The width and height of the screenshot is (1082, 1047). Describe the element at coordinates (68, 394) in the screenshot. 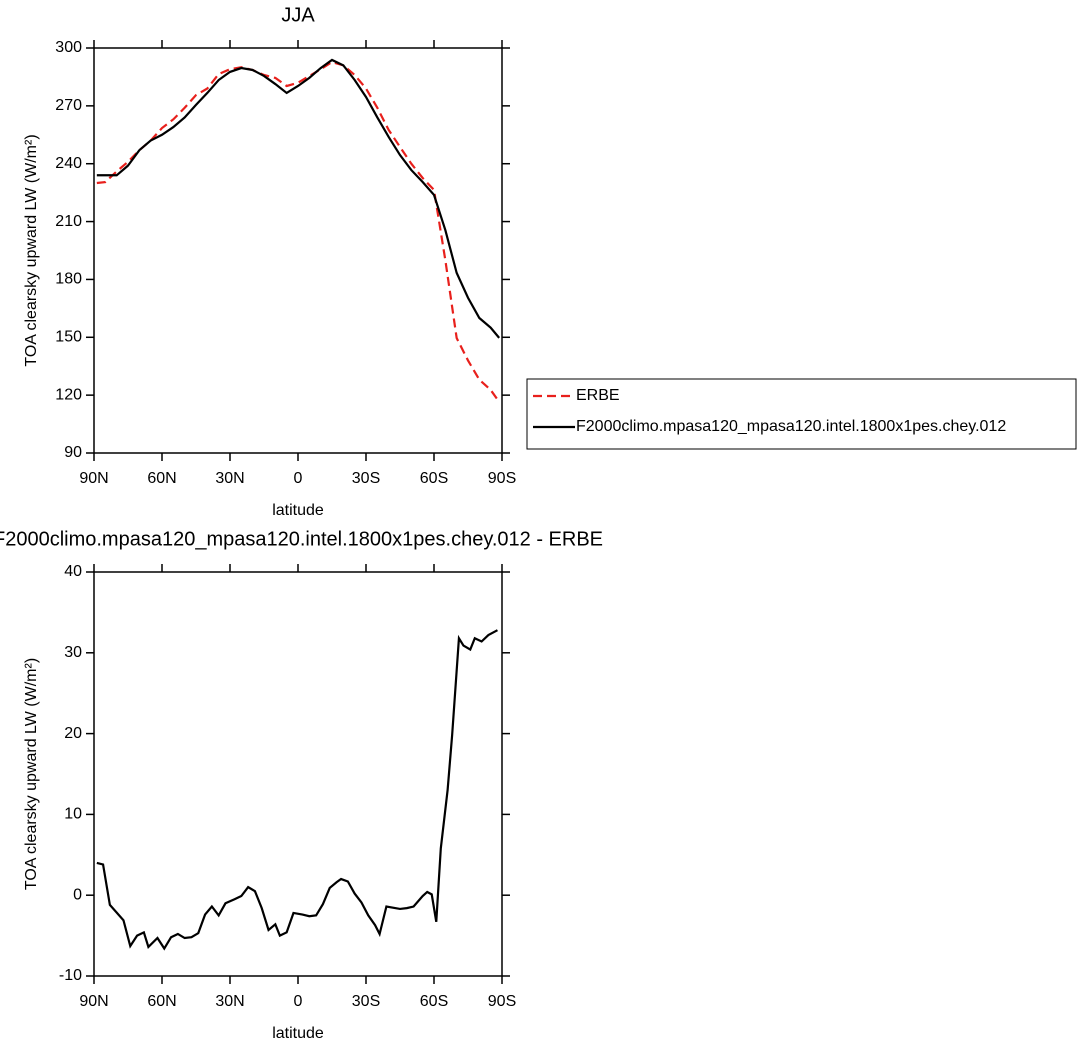

I see `y-tick-label: 120` at that location.